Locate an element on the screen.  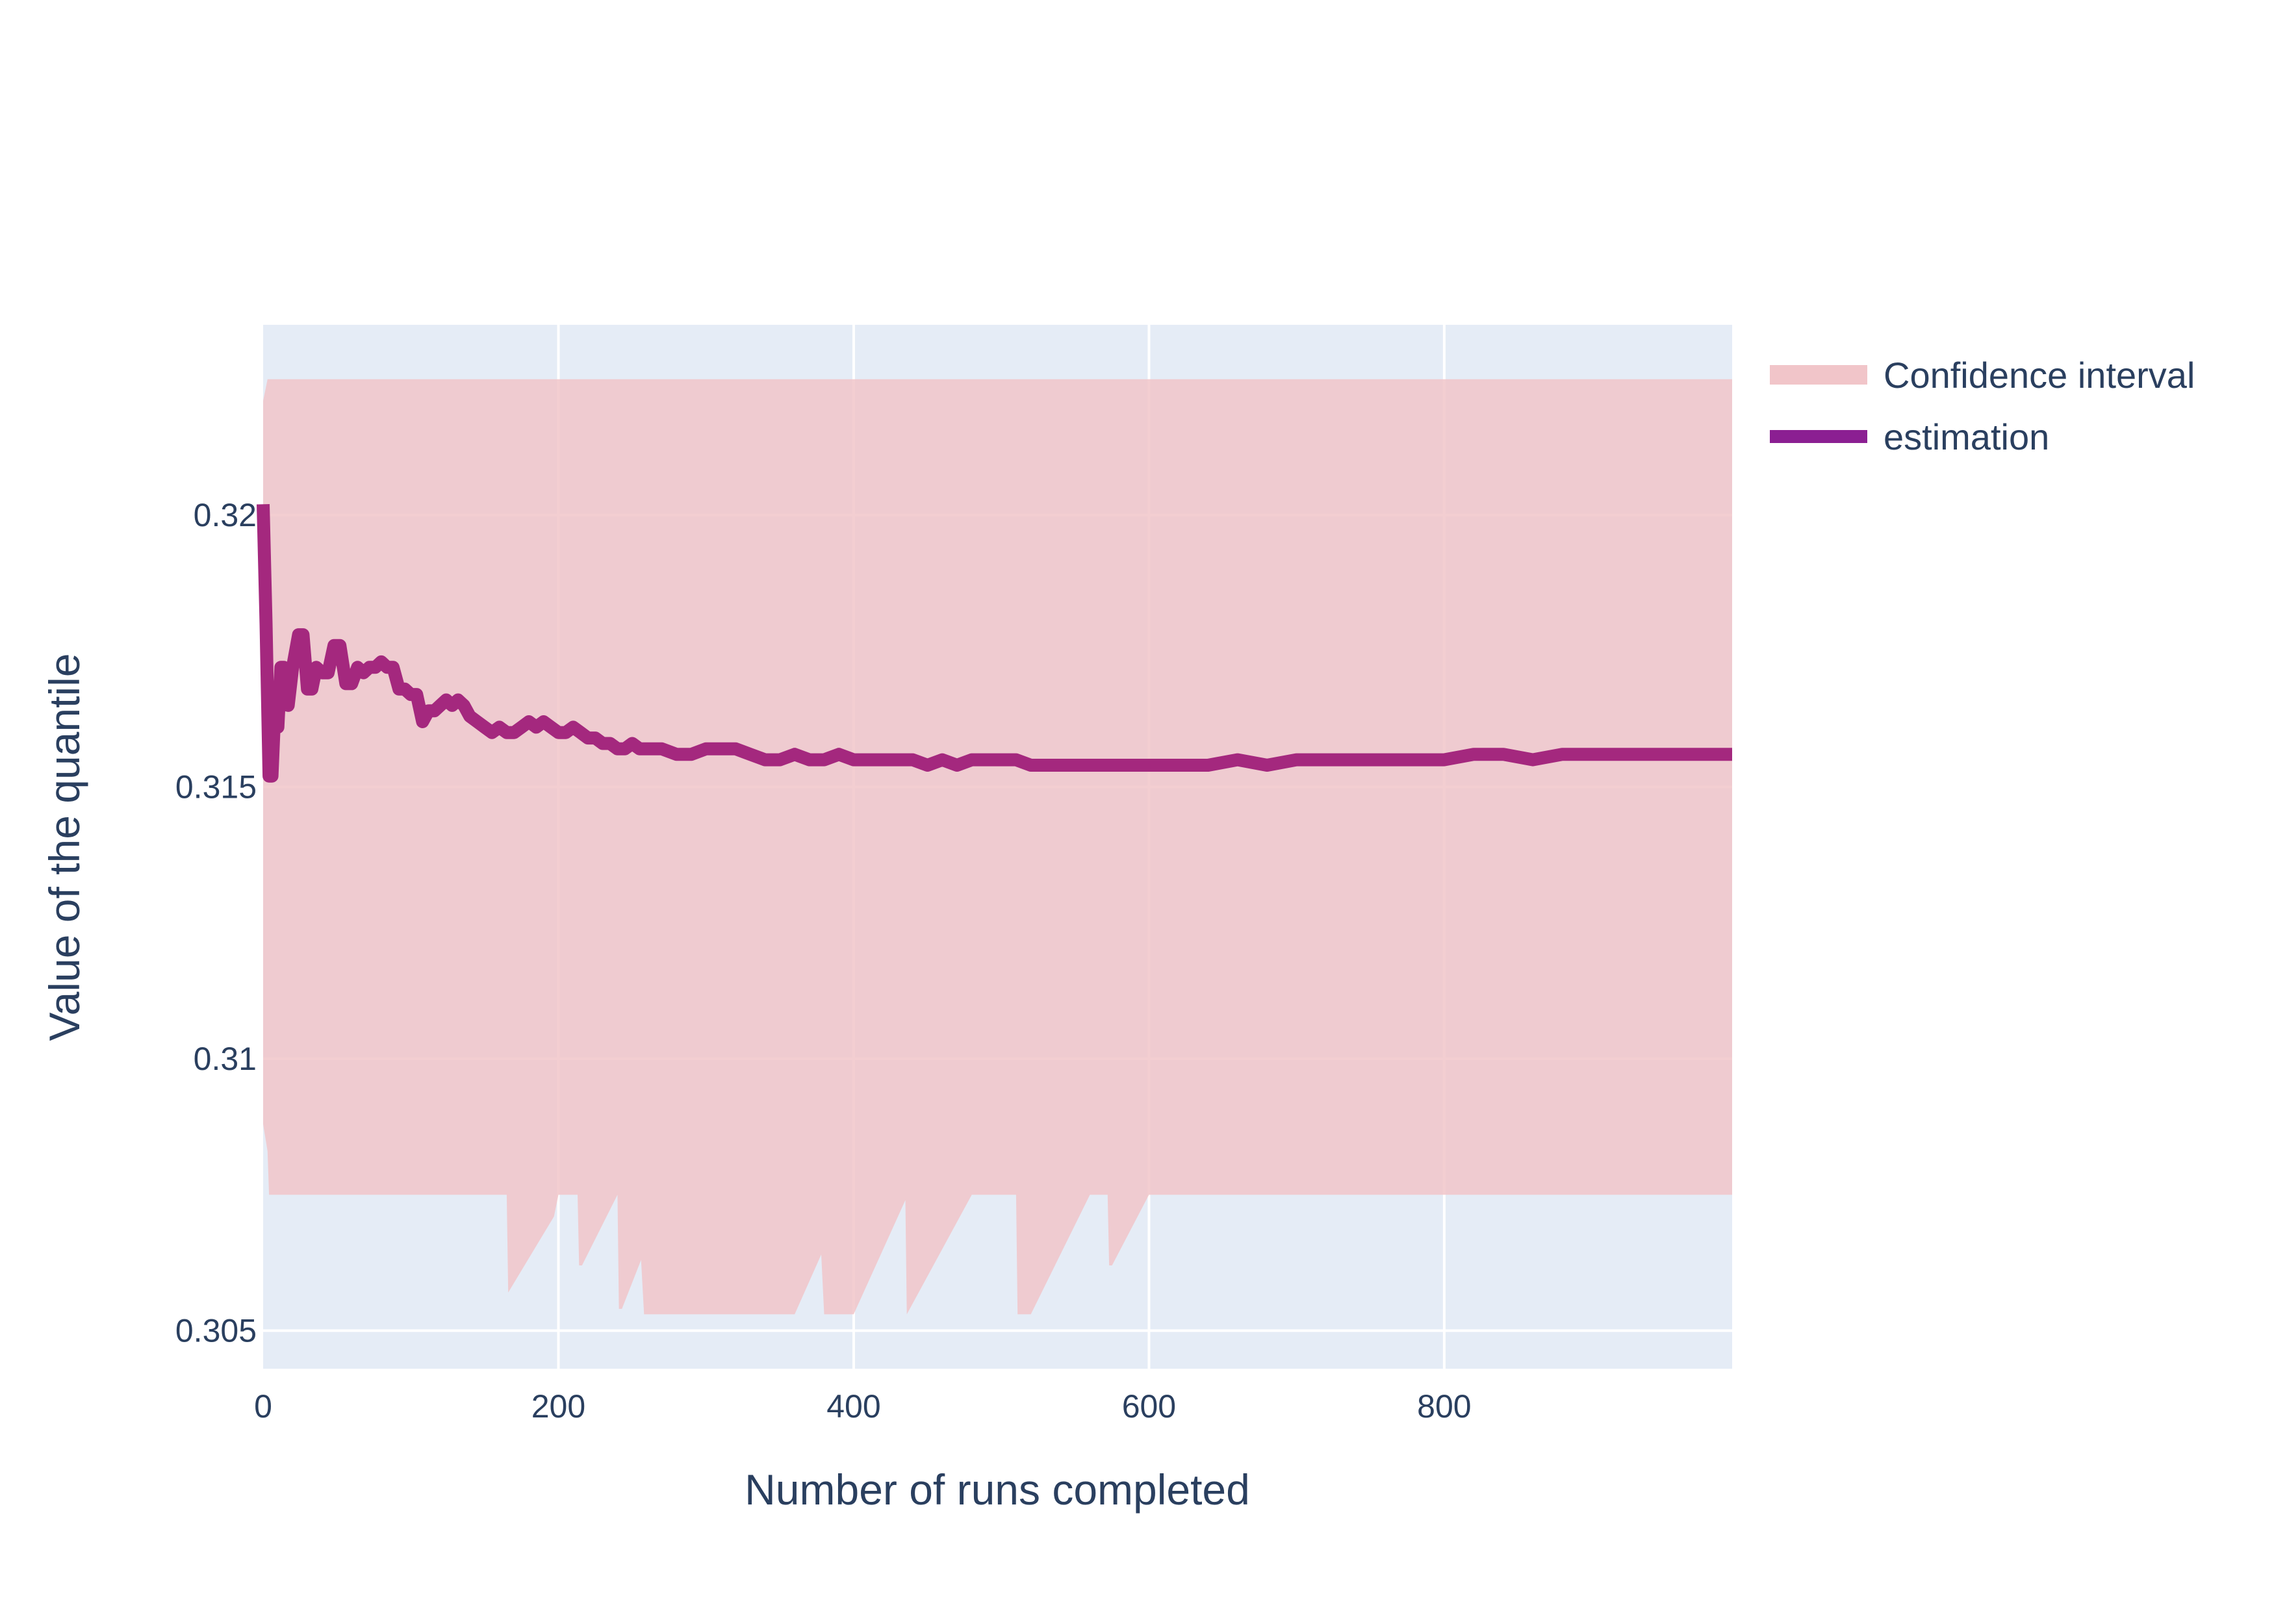
y-axis-title: Value of the quantile is located at coordinates (64, 847).